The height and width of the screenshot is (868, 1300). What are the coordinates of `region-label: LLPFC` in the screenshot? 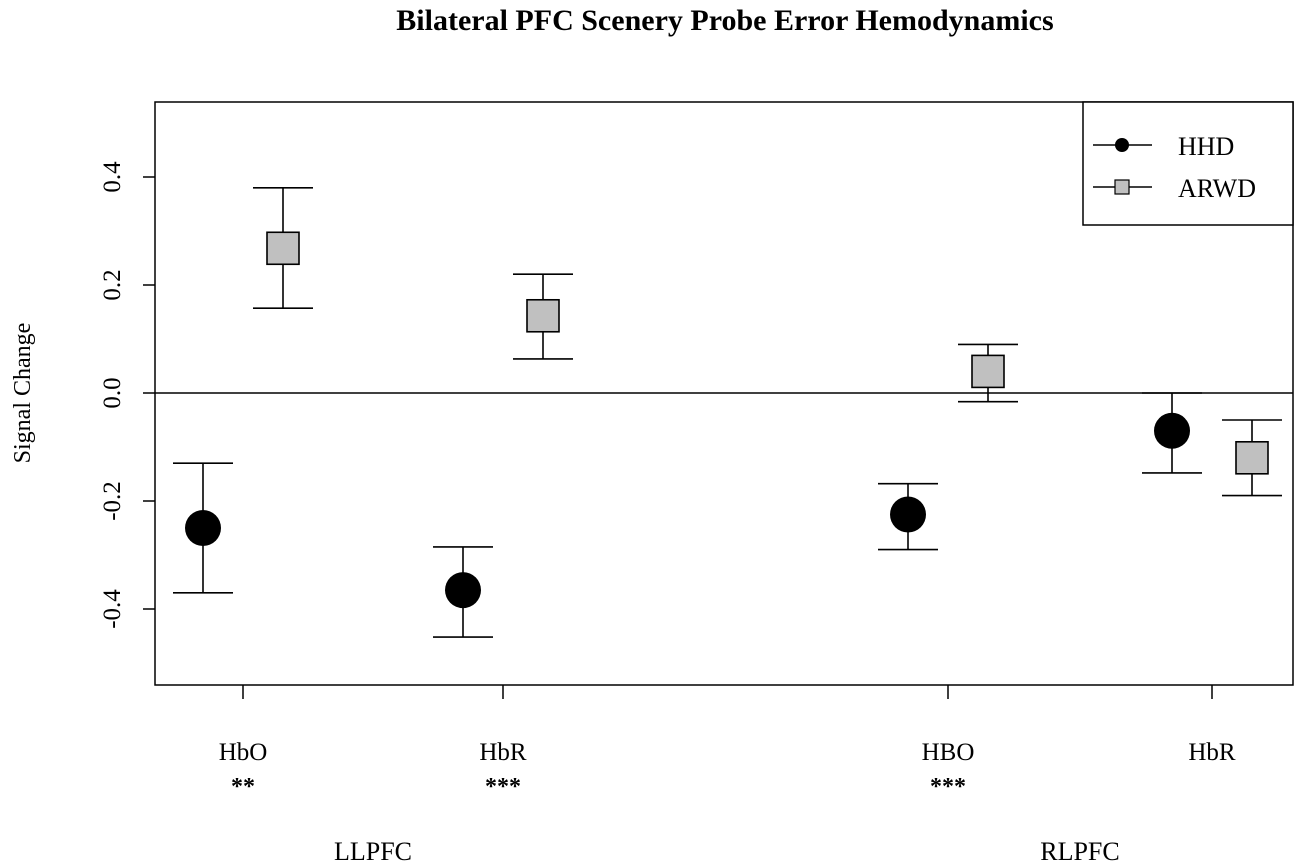 It's located at (373, 851).